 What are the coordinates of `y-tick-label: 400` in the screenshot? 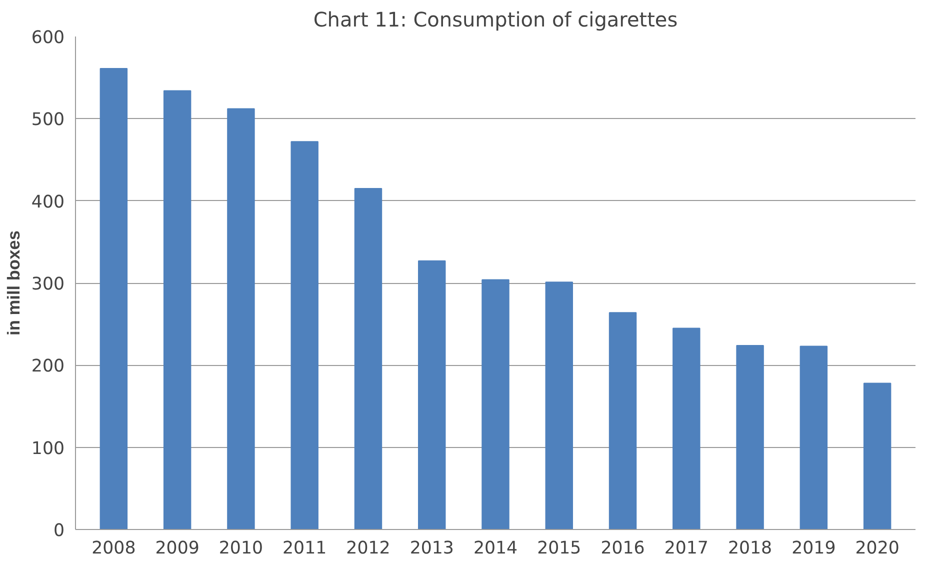 It's located at (48, 202).